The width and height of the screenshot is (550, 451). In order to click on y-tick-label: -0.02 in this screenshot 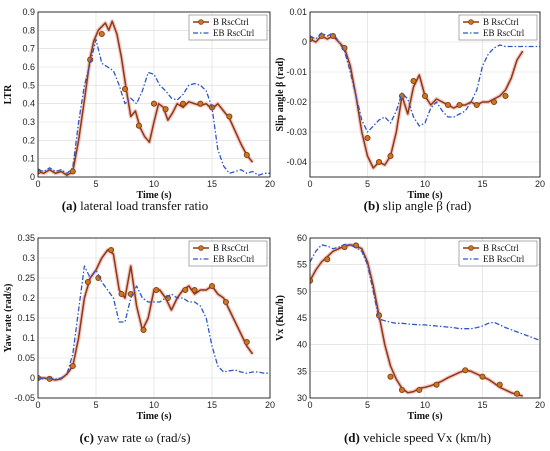, I will do `click(296, 102)`.